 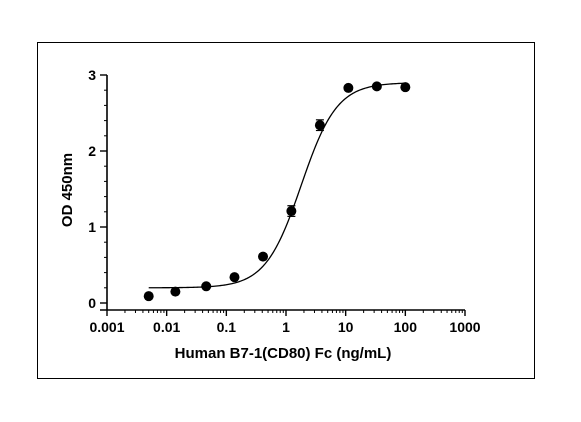 I want to click on x-tick-label: 100, so click(x=406, y=327).